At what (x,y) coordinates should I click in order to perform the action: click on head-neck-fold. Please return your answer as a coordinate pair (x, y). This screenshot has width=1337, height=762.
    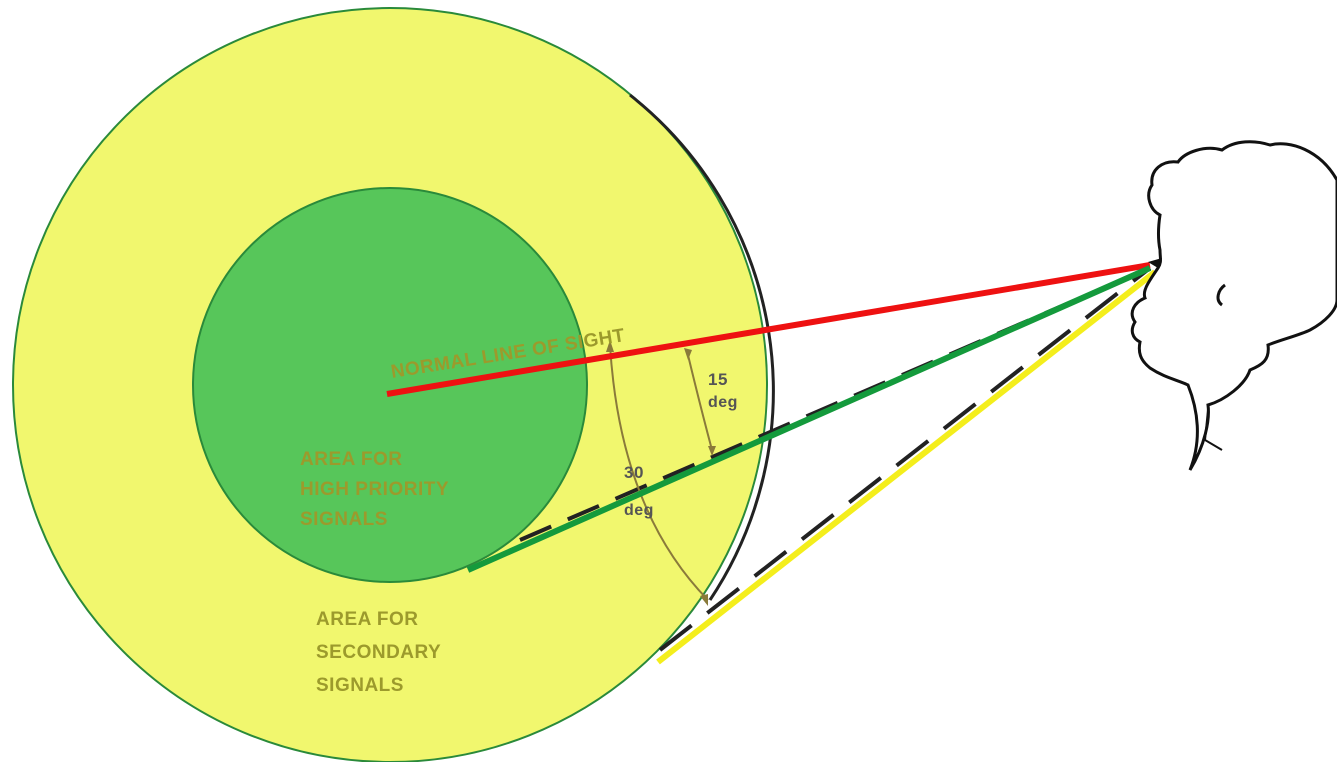
    Looking at the image, I should click on (1213, 430).